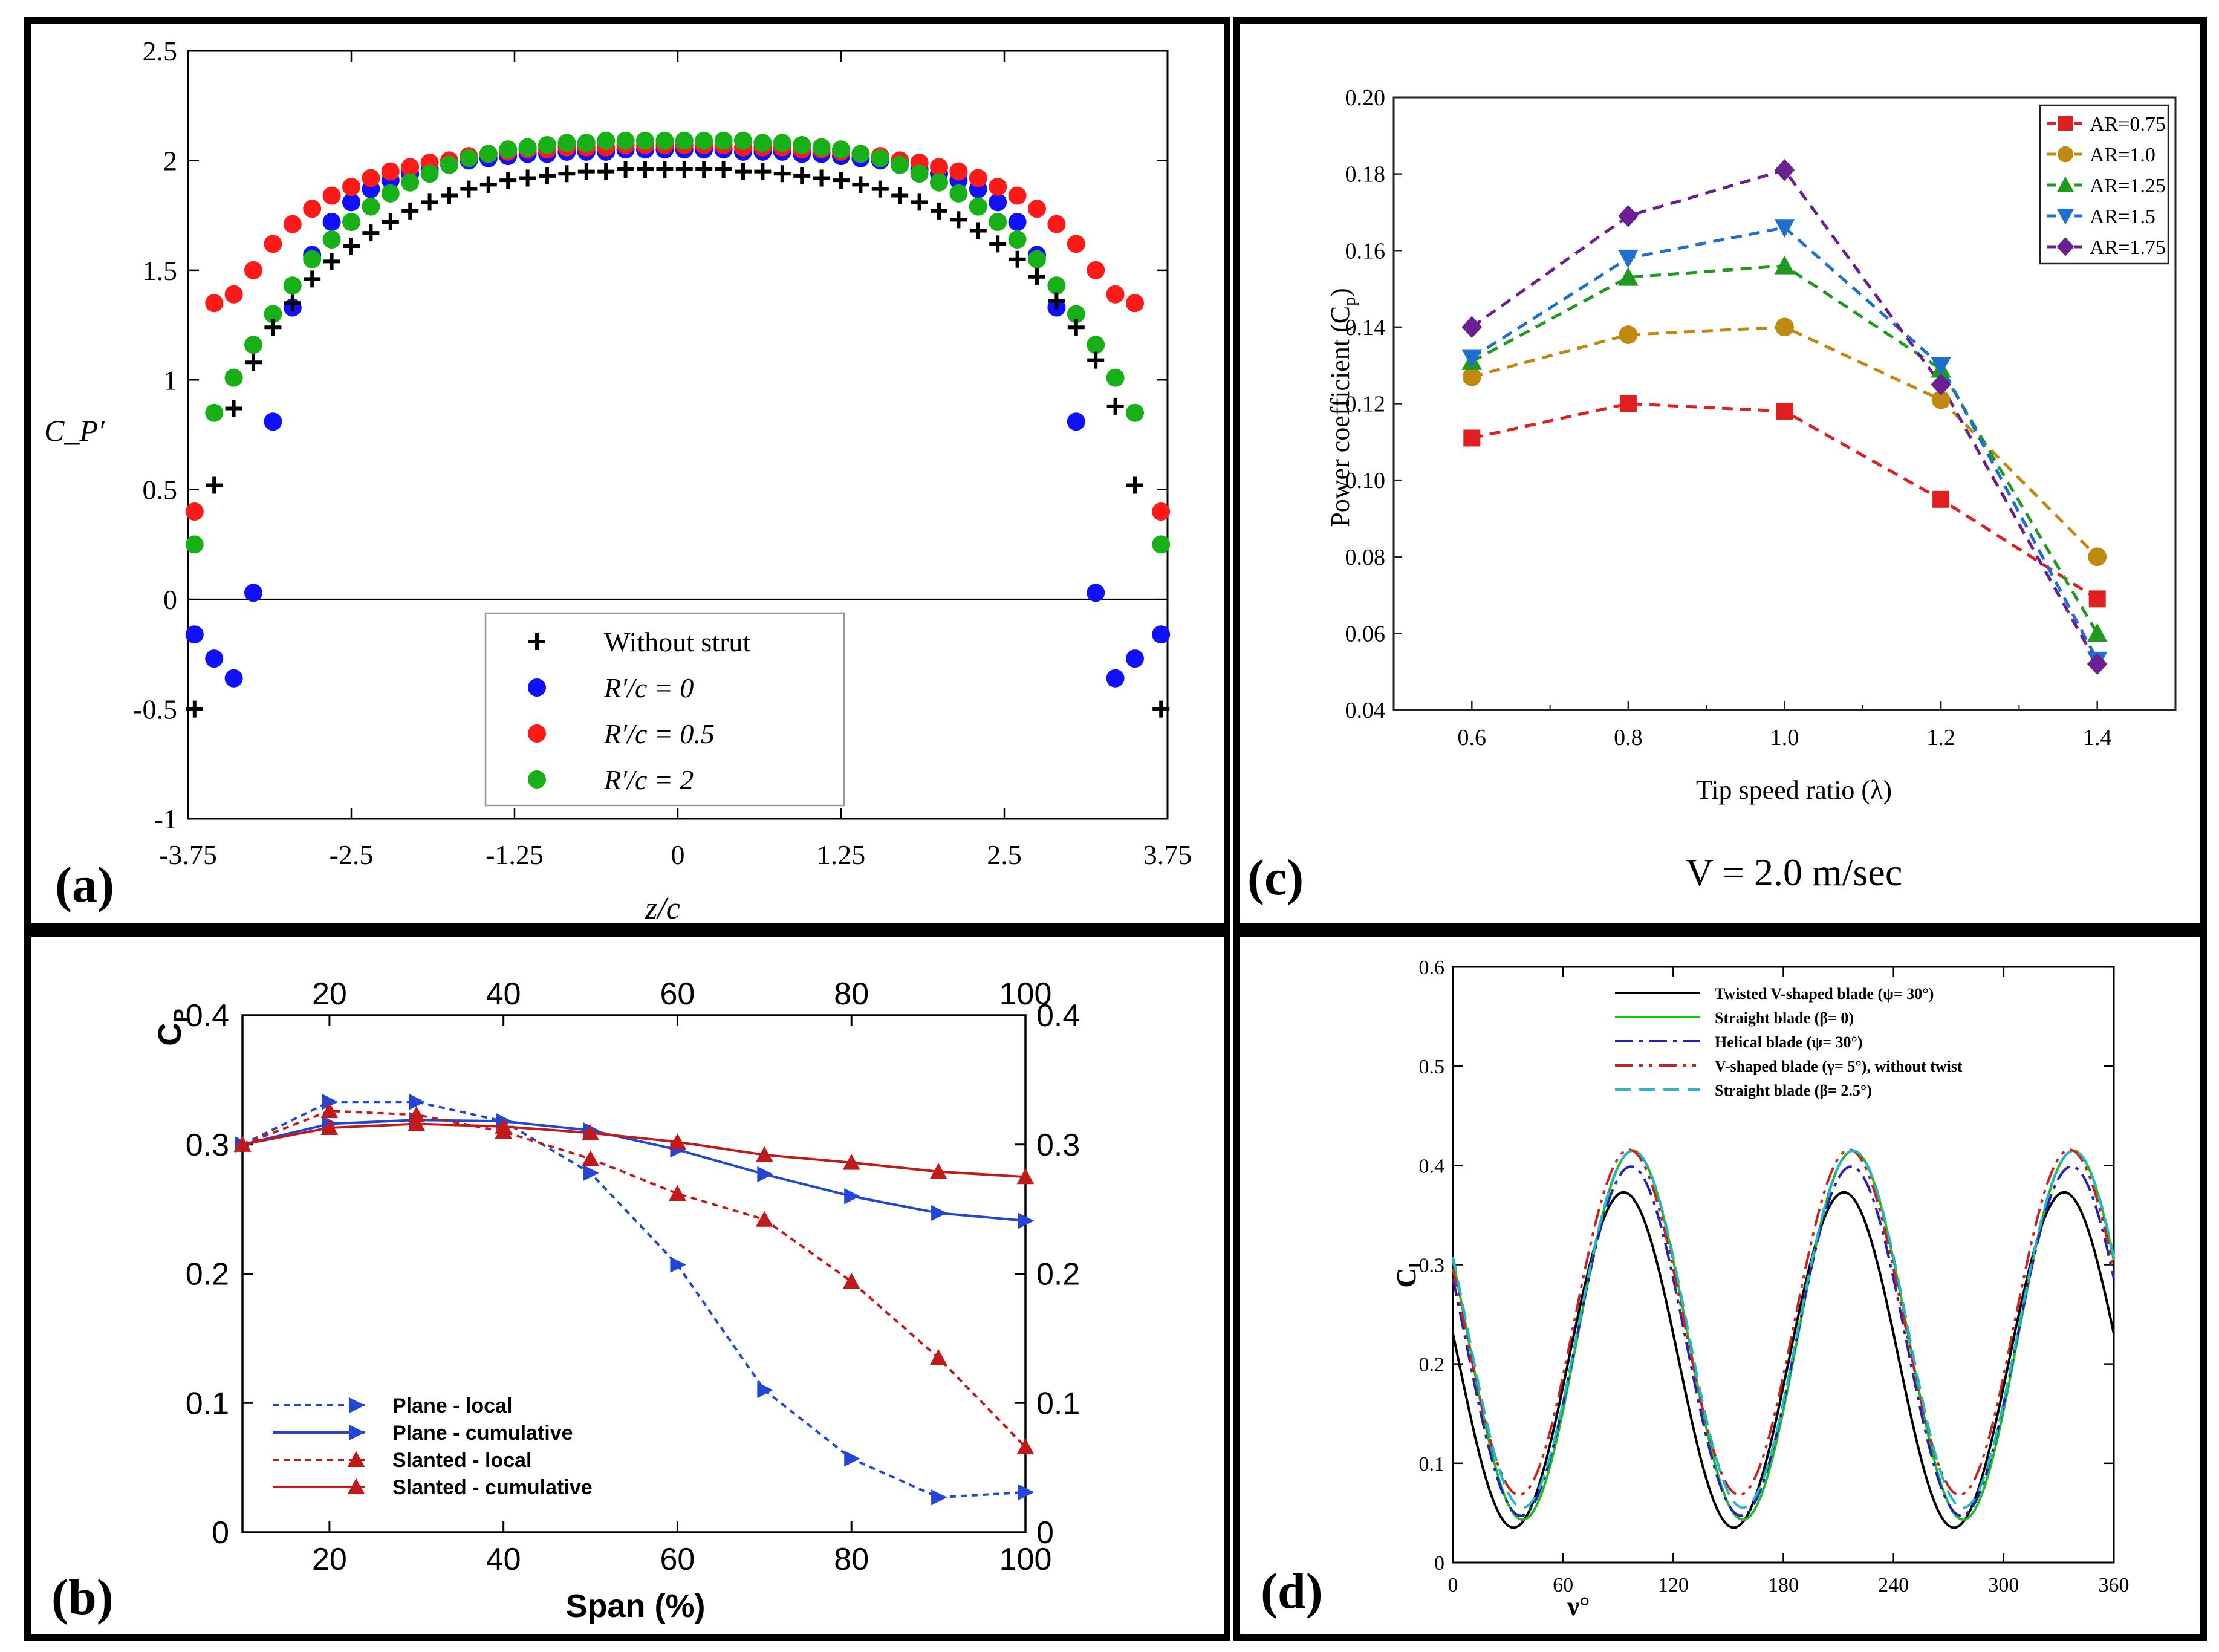  What do you see at coordinates (678, 1559) in the screenshot?
I see `x-tick-label-b: 60` at bounding box center [678, 1559].